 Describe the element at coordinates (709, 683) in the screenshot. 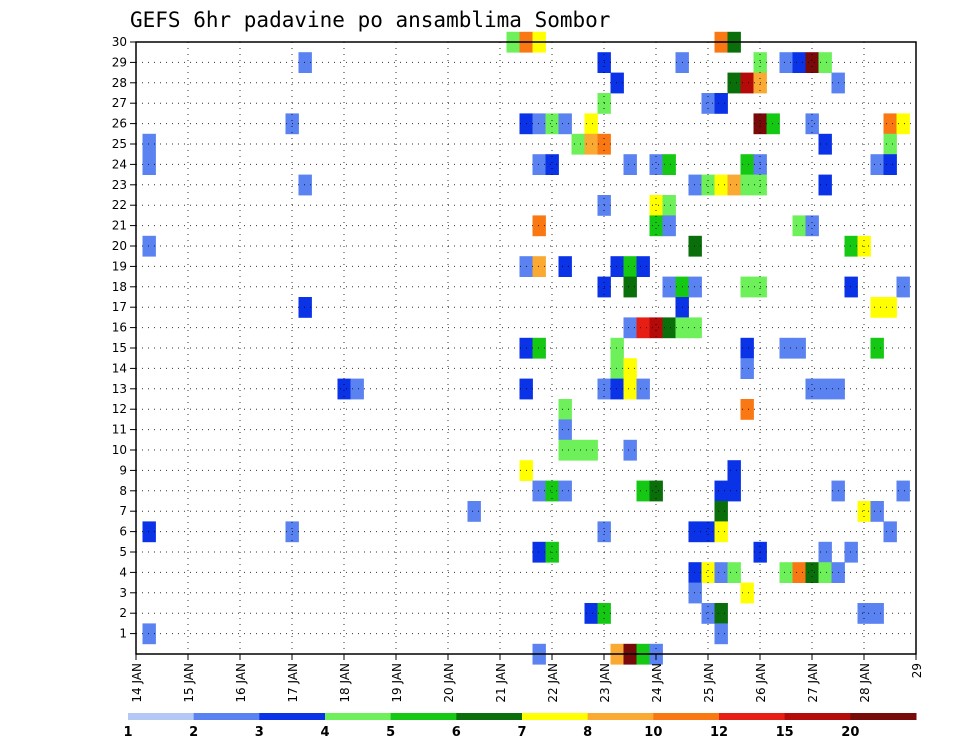

I see `x-tick-label: 25 JAN` at that location.